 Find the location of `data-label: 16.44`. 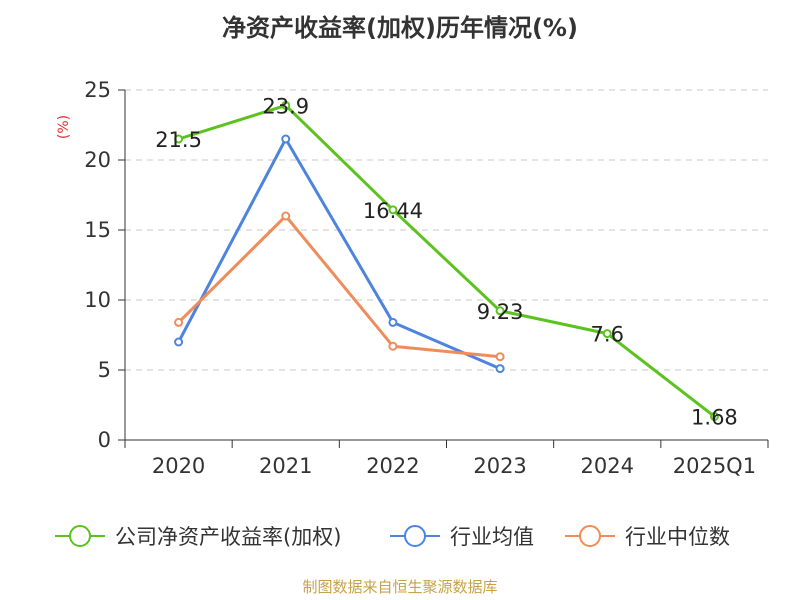

data-label: 16.44 is located at coordinates (393, 211).